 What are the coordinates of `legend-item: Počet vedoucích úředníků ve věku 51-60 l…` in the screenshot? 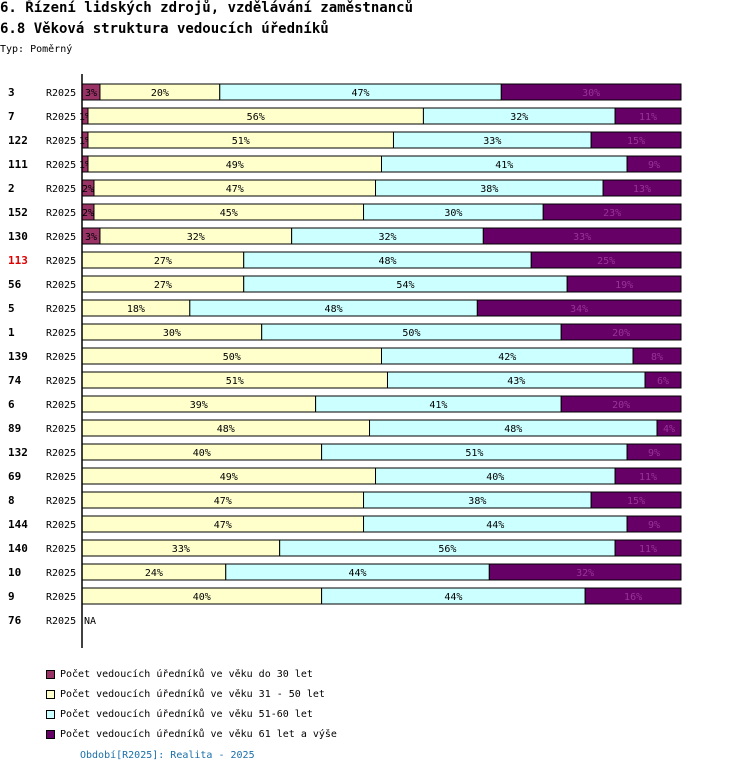 It's located at (191, 714).